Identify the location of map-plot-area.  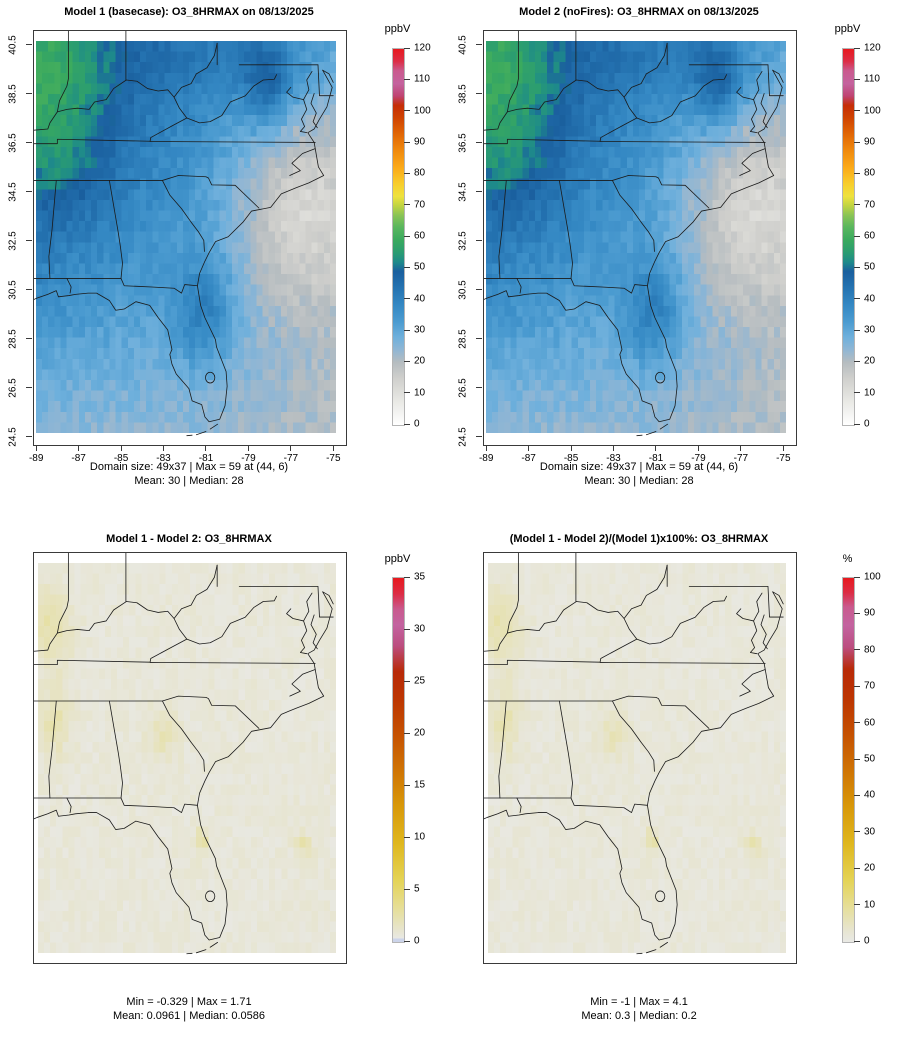
(640, 238).